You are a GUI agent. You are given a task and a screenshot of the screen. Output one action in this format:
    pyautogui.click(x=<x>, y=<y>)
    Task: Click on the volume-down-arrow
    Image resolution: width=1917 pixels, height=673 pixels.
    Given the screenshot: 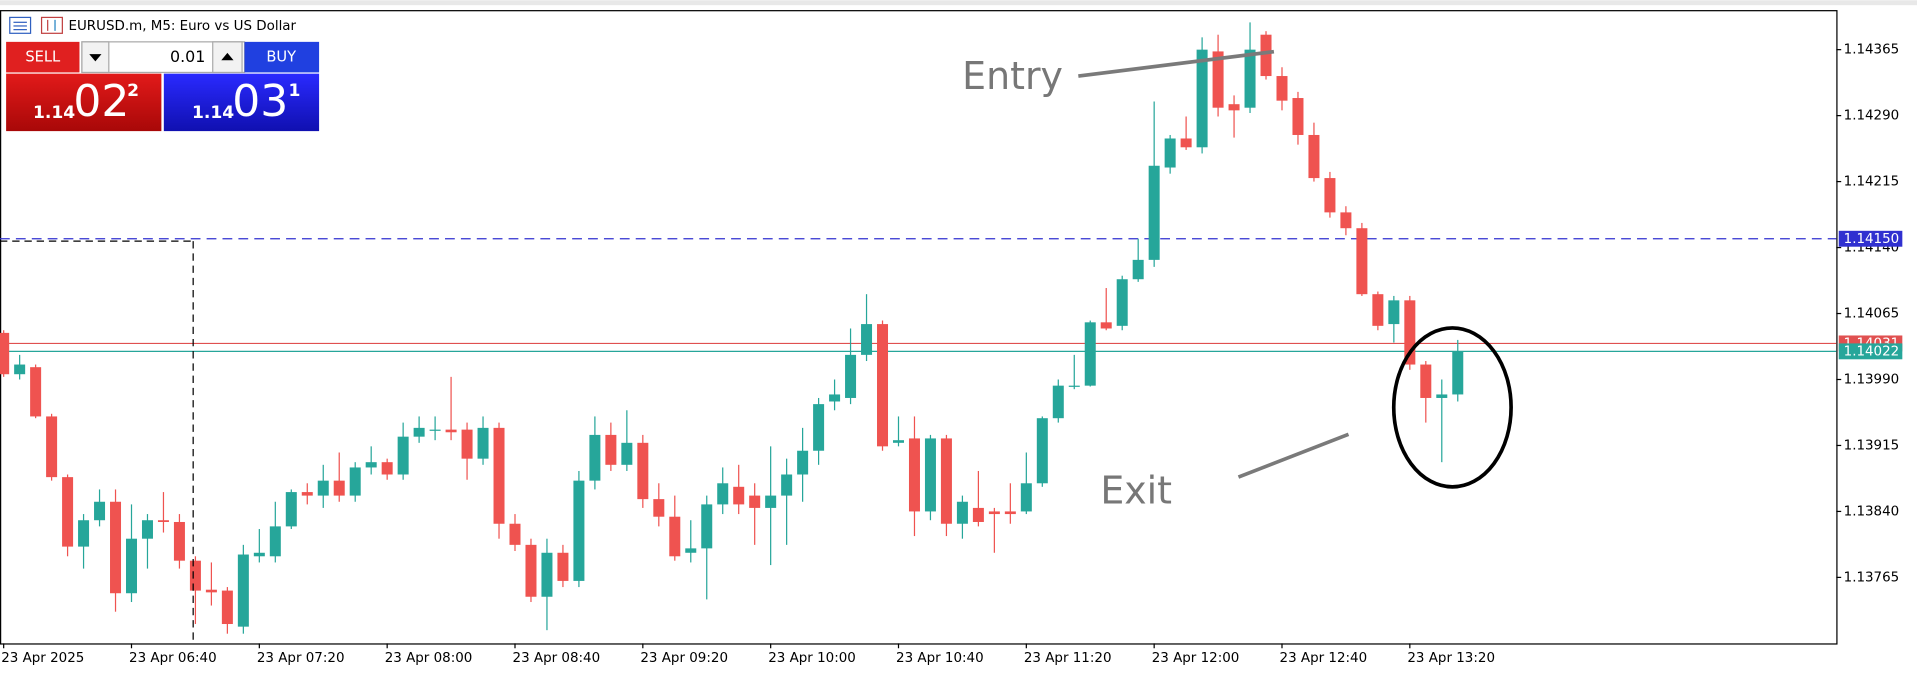 What is the action you would take?
    pyautogui.click(x=95, y=58)
    